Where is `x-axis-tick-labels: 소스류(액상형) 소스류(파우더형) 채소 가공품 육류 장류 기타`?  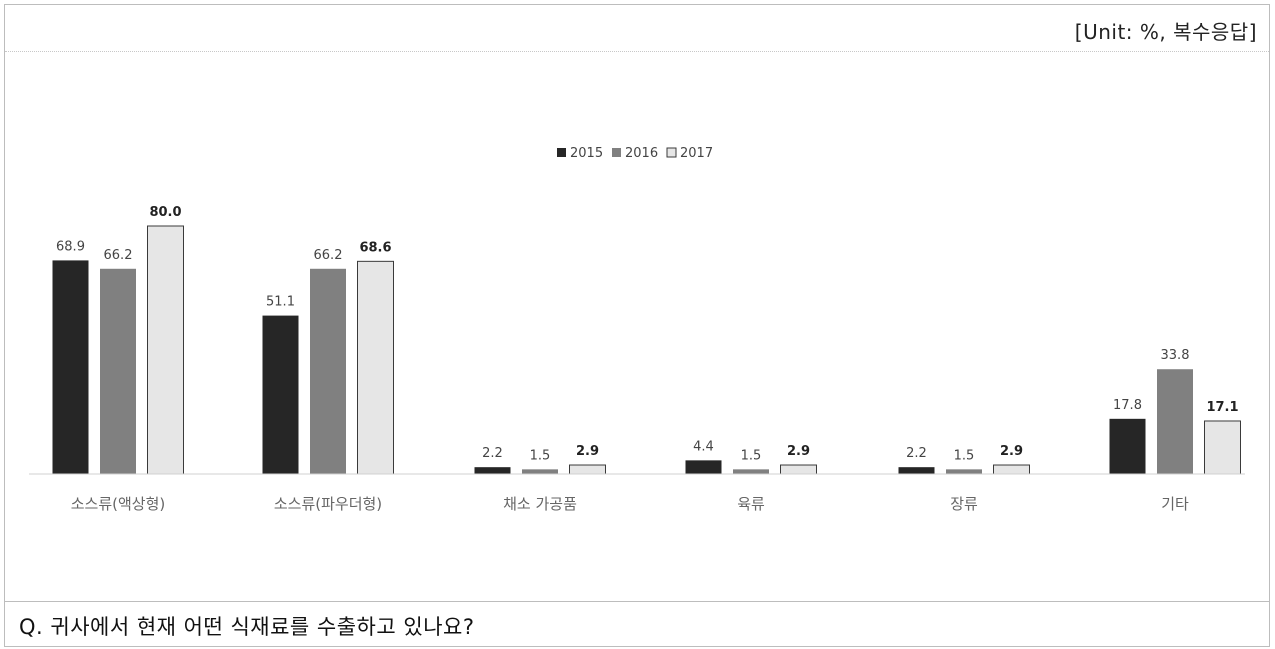 x-axis-tick-labels: 소스류(액상형) 소스류(파우더형) 채소 가공품 육류 장류 기타 is located at coordinates (630, 504).